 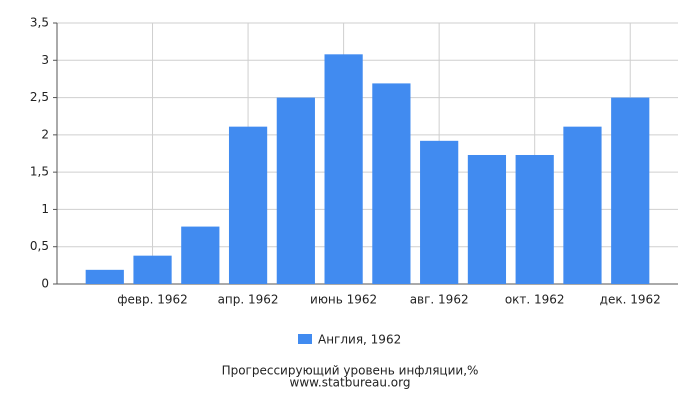 What do you see at coordinates (152, 300) in the screenshot?
I see `x-tick-label: февр. 1962` at bounding box center [152, 300].